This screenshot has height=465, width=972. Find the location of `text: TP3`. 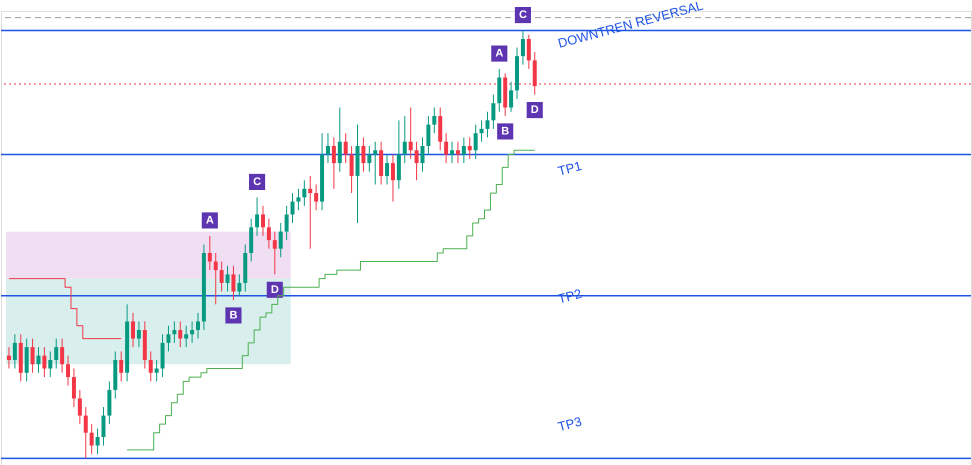

text: TP3 is located at coordinates (570, 424).